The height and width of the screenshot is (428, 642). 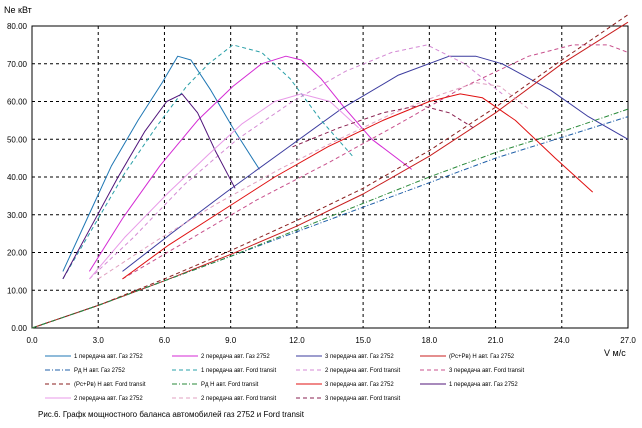 What do you see at coordinates (230, 385) in the screenshot?
I see `legend-label-10: Pд H авт. Ford transit` at bounding box center [230, 385].